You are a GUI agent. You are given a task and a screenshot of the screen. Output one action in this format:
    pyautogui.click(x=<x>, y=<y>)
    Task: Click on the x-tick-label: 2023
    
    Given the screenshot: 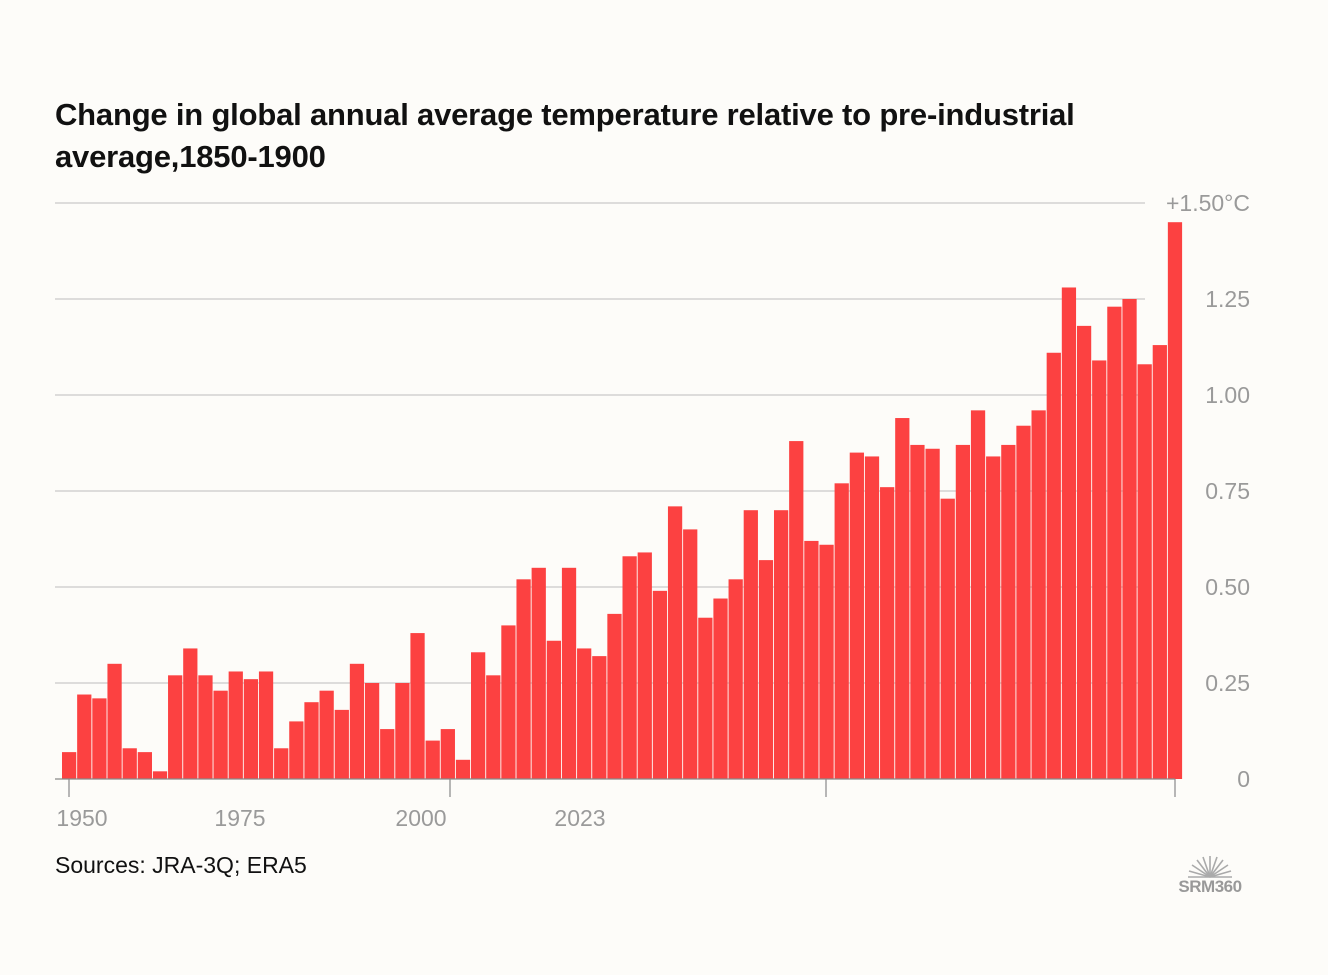 What is the action you would take?
    pyautogui.click(x=579, y=818)
    